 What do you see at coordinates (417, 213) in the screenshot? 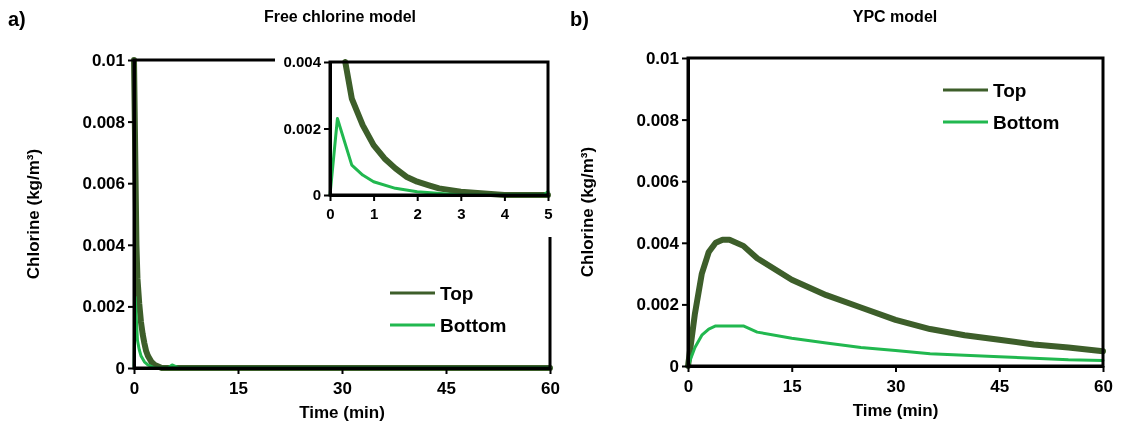
I see `x-tick-label: 2` at bounding box center [417, 213].